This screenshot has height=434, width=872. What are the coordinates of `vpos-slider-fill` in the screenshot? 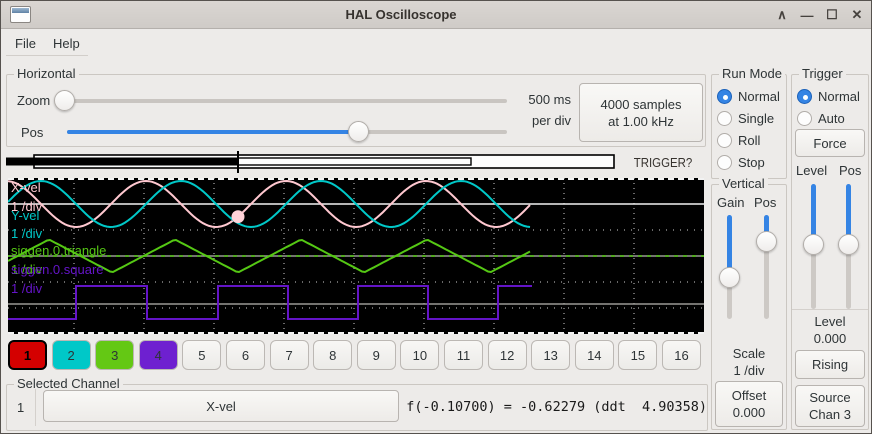 It's located at (766, 228).